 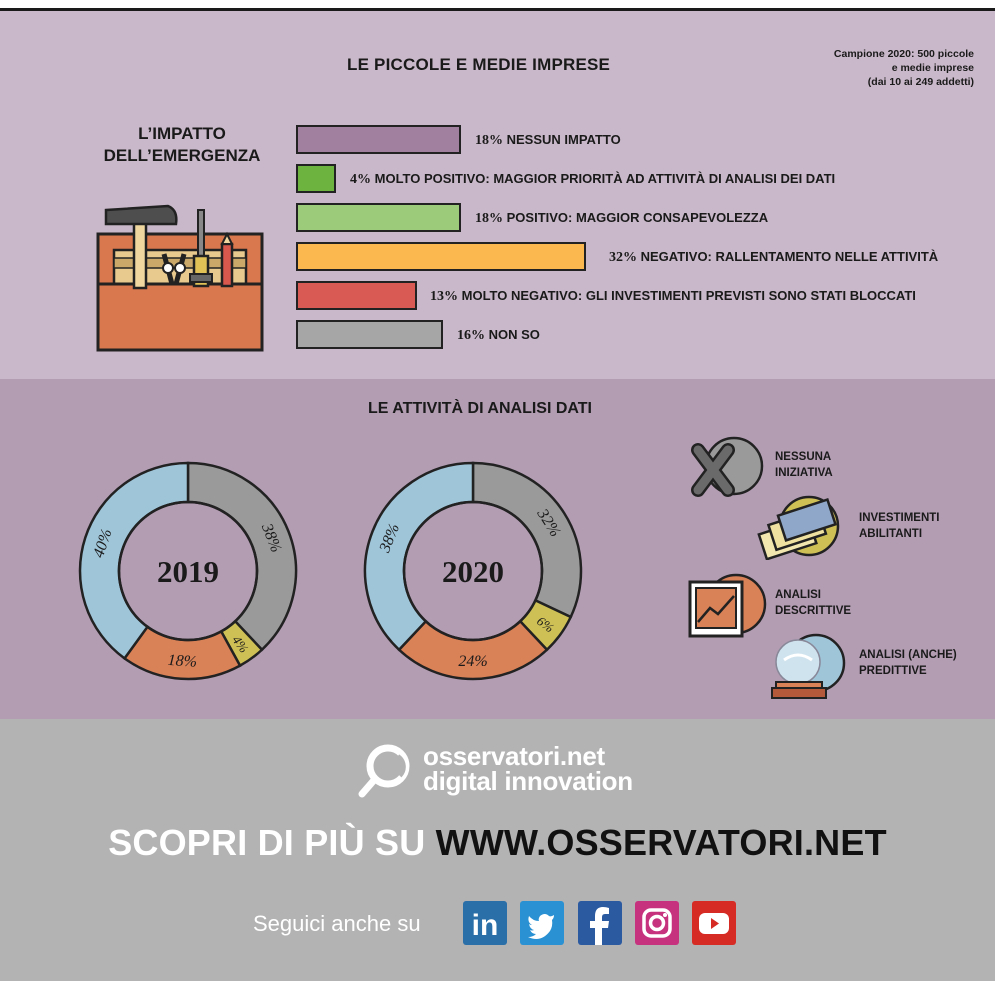 I want to click on bar-molto-positivo, so click(x=316, y=178).